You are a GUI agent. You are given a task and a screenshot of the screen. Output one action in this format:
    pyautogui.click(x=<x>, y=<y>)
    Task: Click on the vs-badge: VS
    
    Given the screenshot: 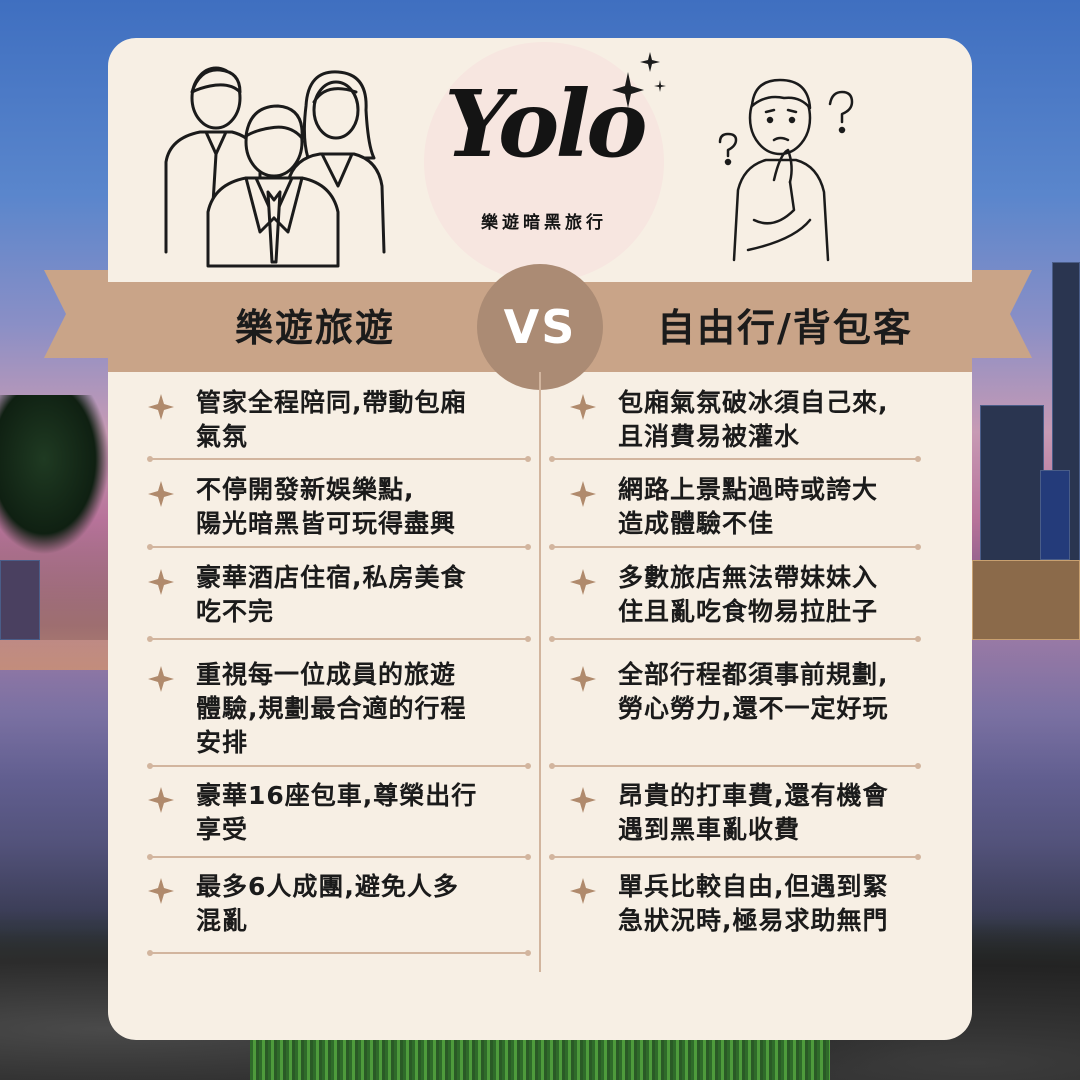 What is the action you would take?
    pyautogui.click(x=540, y=327)
    